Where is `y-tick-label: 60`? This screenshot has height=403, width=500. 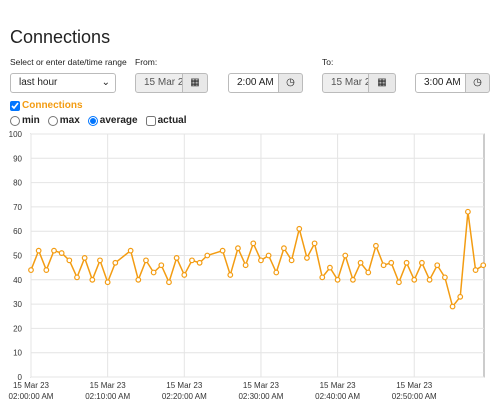 y-tick-label: 60 is located at coordinates (17, 231).